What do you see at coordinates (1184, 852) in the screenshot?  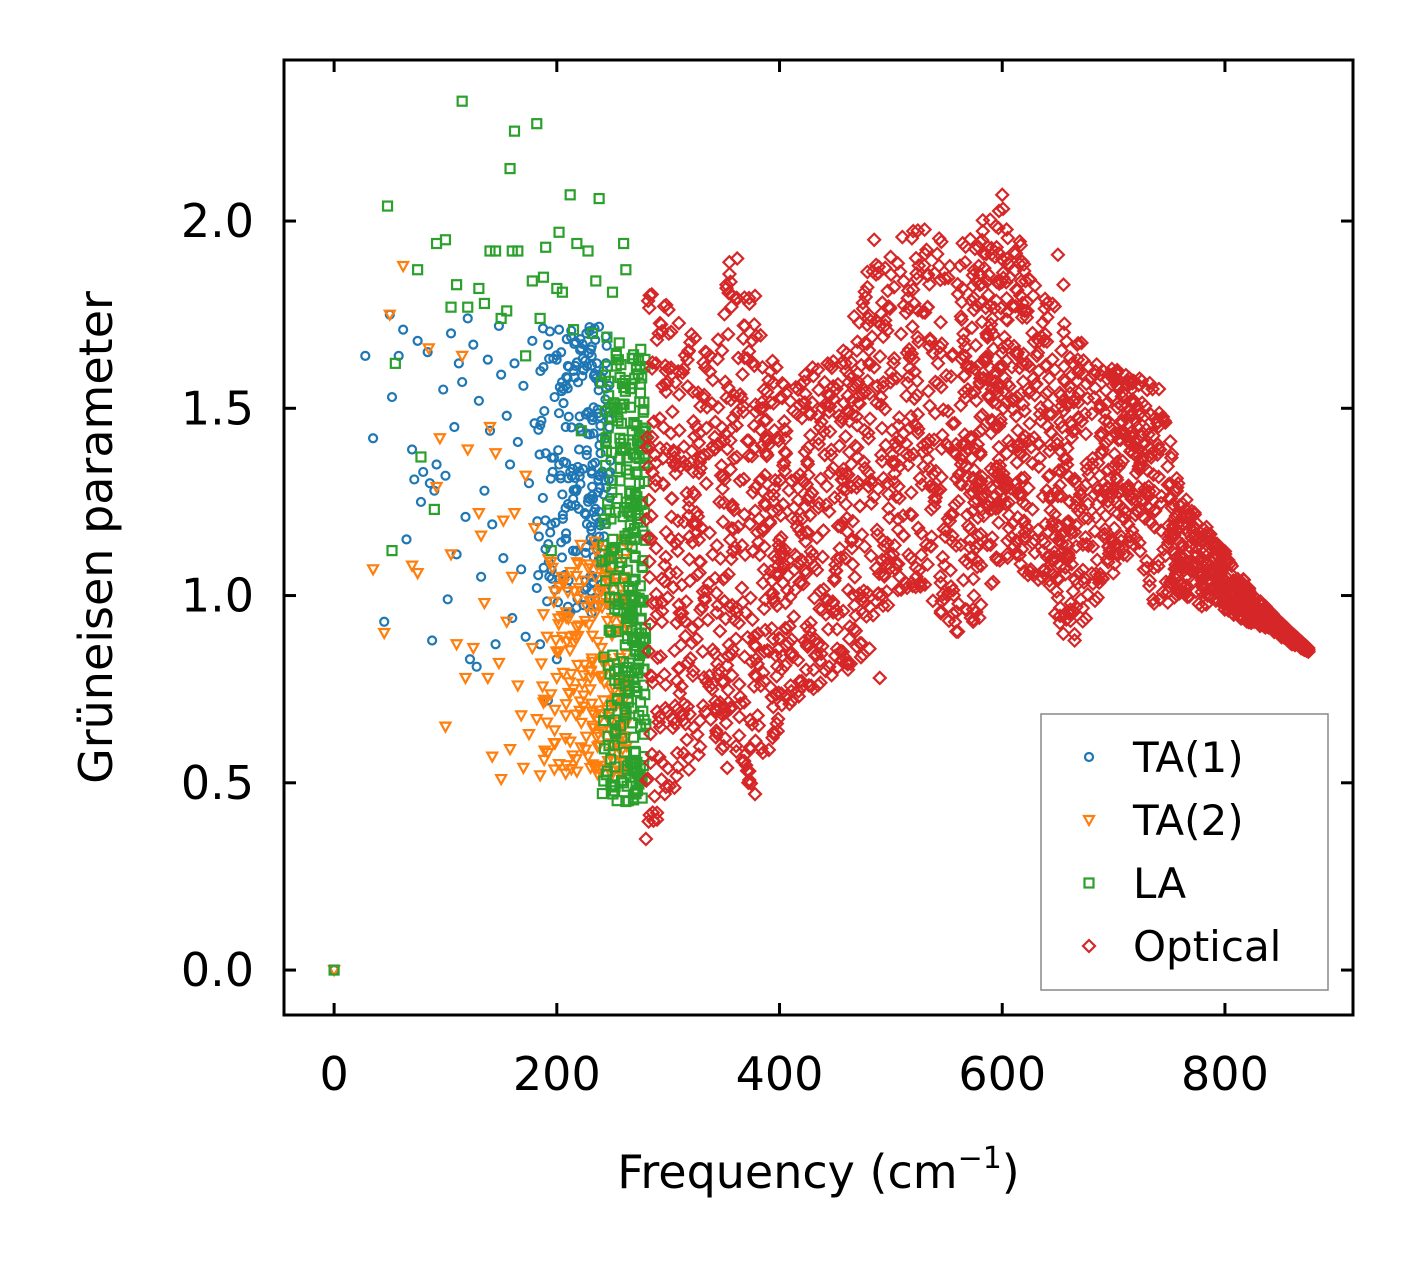 I see `legend: TA(1) TA(2) LA Optical` at bounding box center [1184, 852].